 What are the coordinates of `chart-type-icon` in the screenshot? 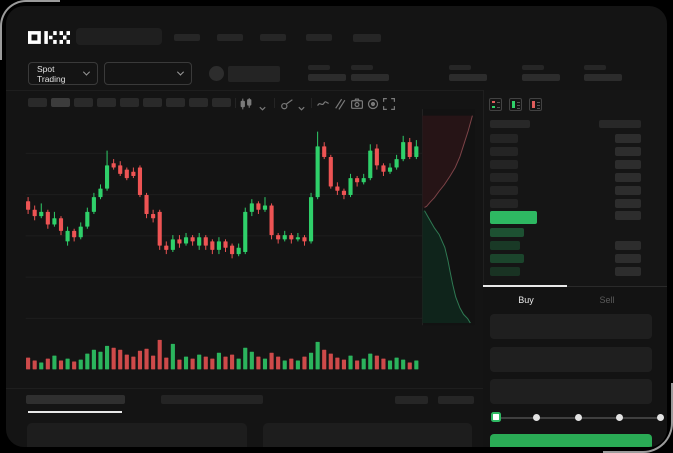 It's located at (246, 104).